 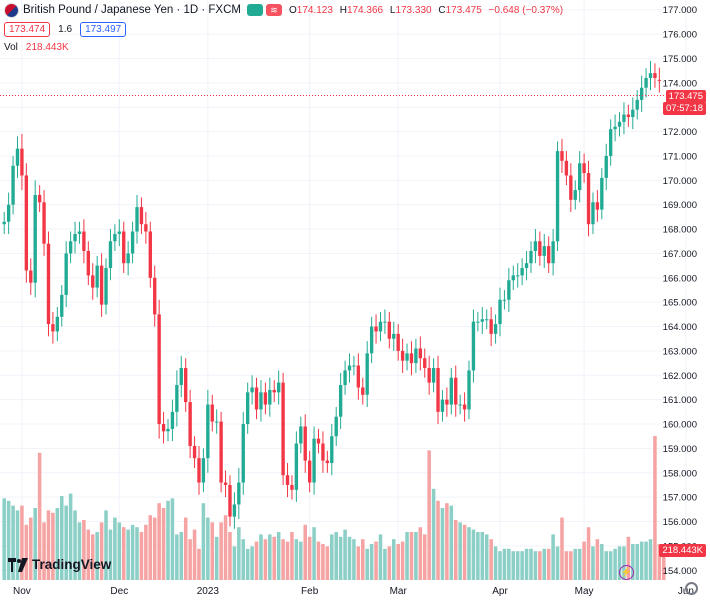 I want to click on tradingview-logo: TradingView, so click(x=59, y=564).